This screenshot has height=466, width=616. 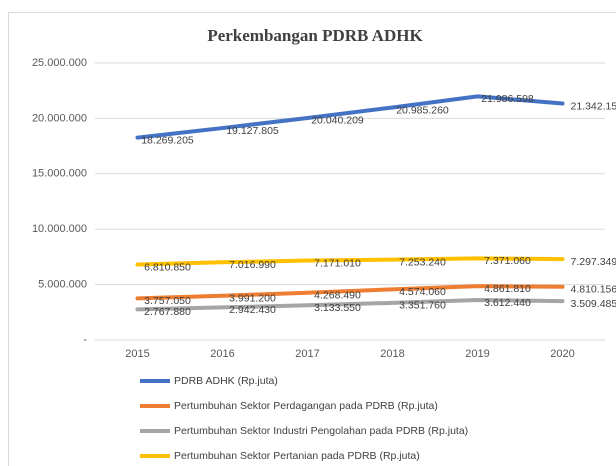 What do you see at coordinates (507, 99) in the screenshot?
I see `data-label: 21.986.598` at bounding box center [507, 99].